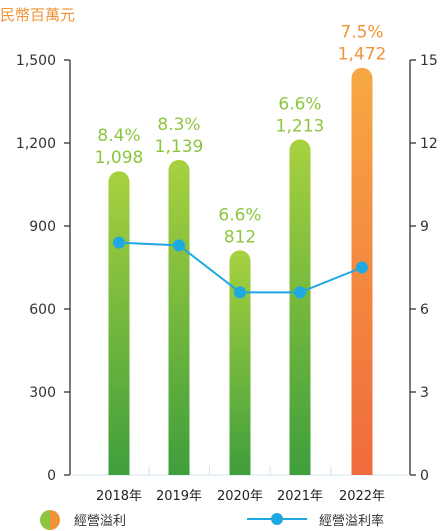  I want to click on legend-bar: 經營溢利, so click(82, 519).